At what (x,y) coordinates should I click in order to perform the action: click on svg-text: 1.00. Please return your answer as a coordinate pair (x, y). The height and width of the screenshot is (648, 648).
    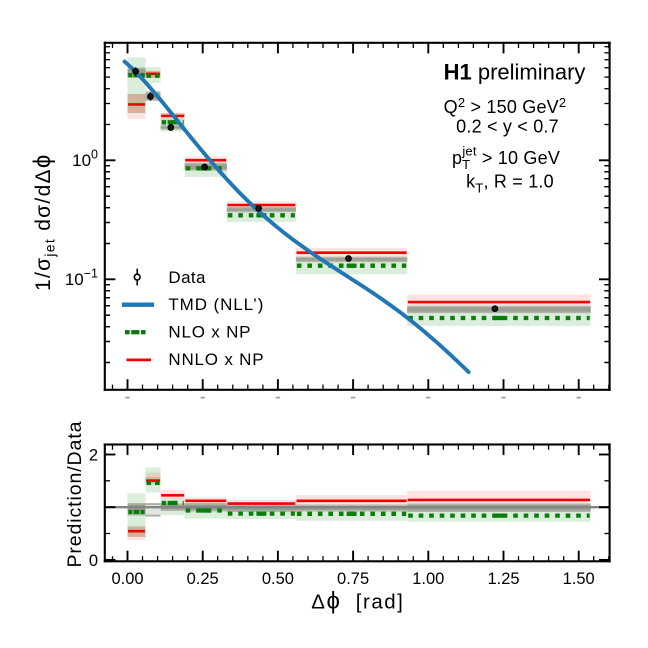
    Looking at the image, I should click on (428, 579).